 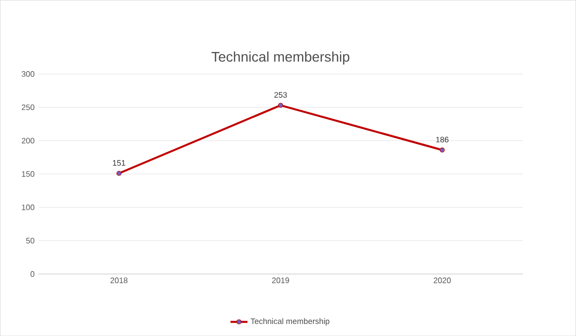 I want to click on chart-title: Technical membership, so click(x=281, y=57).